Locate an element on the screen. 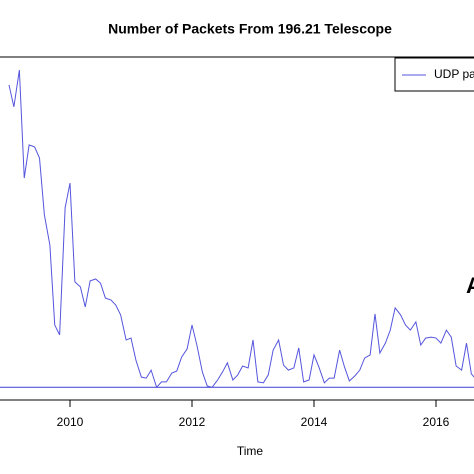 The image size is (474, 474). x-tick-label: 2016 is located at coordinates (436, 422).